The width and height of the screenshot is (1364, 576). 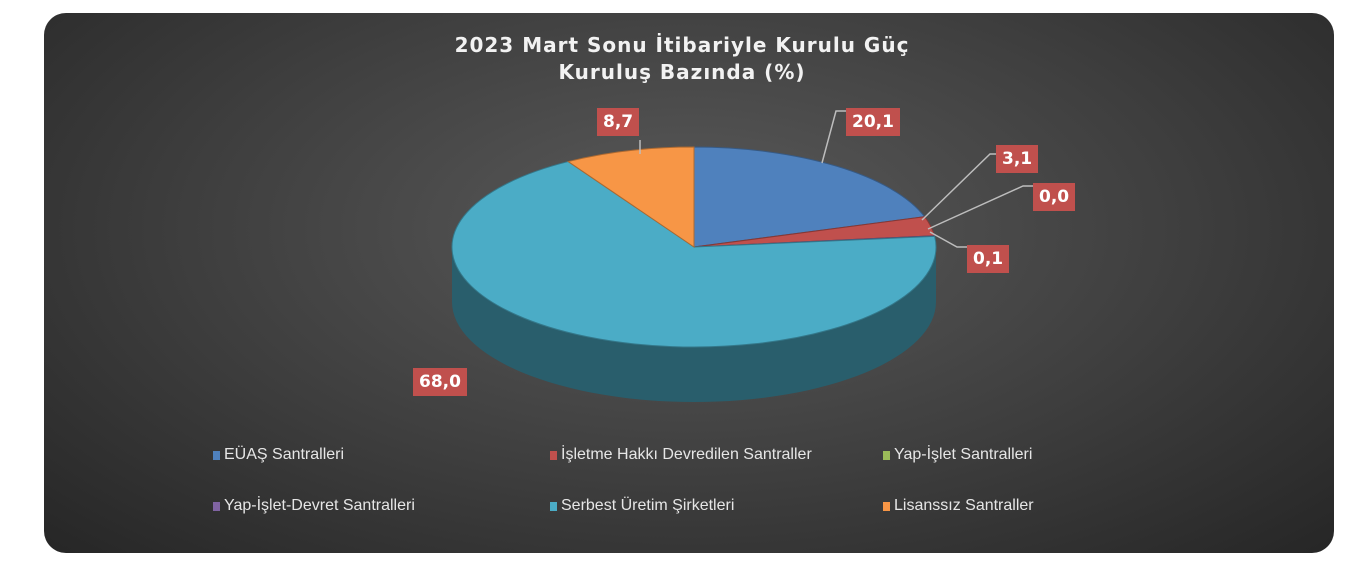 What do you see at coordinates (631, 197) in the screenshot?
I see `pie-slice-lisanssız-santraller` at bounding box center [631, 197].